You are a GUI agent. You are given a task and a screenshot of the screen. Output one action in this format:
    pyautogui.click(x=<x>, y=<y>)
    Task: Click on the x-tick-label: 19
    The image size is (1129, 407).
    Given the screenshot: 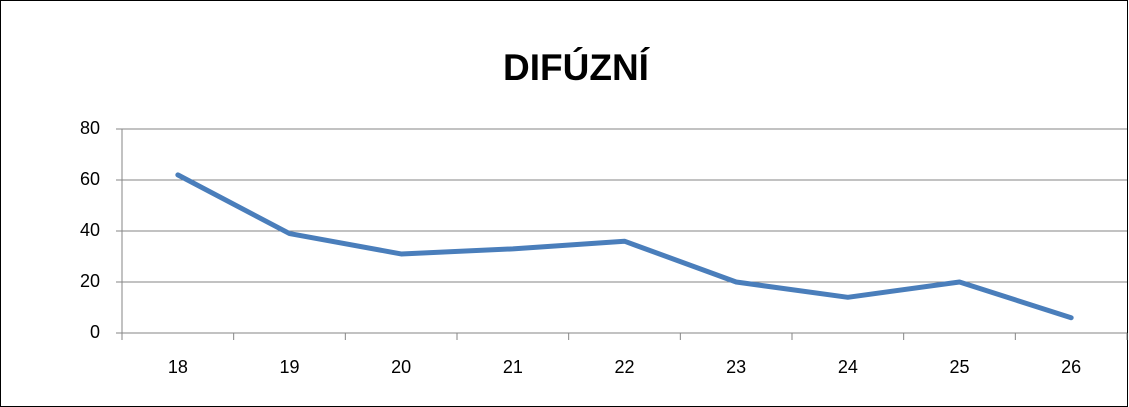 What is the action you would take?
    pyautogui.click(x=289, y=367)
    